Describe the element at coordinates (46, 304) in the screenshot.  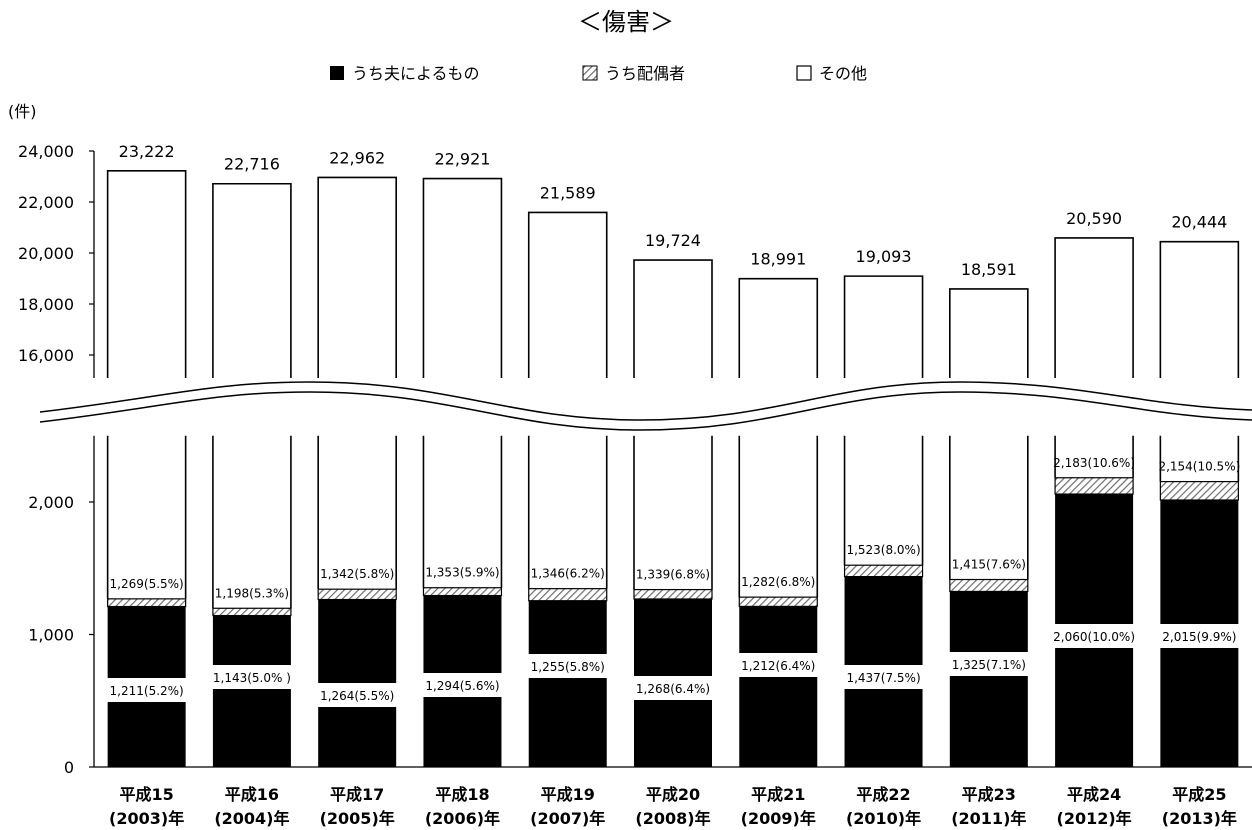
I see `y-tick-label: 18,000` at that location.